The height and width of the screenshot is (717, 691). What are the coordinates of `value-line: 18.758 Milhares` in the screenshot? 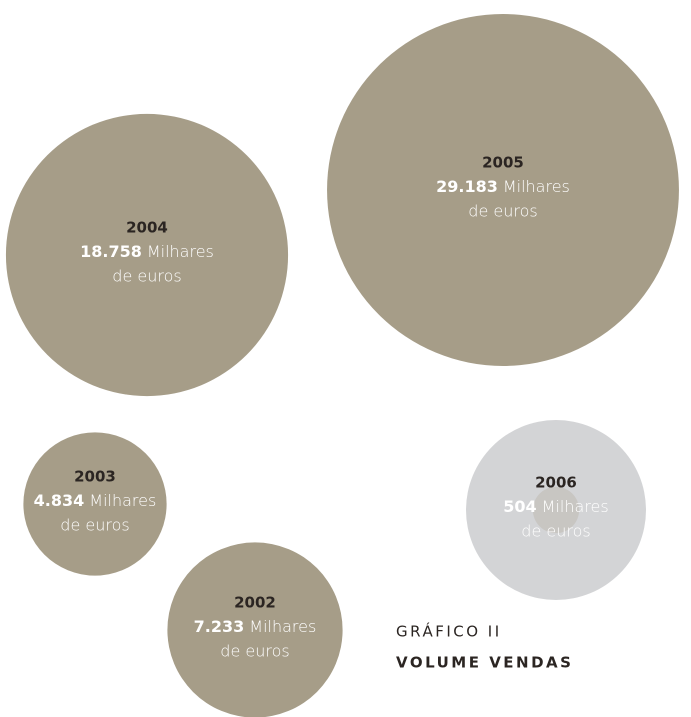 It's located at (147, 251).